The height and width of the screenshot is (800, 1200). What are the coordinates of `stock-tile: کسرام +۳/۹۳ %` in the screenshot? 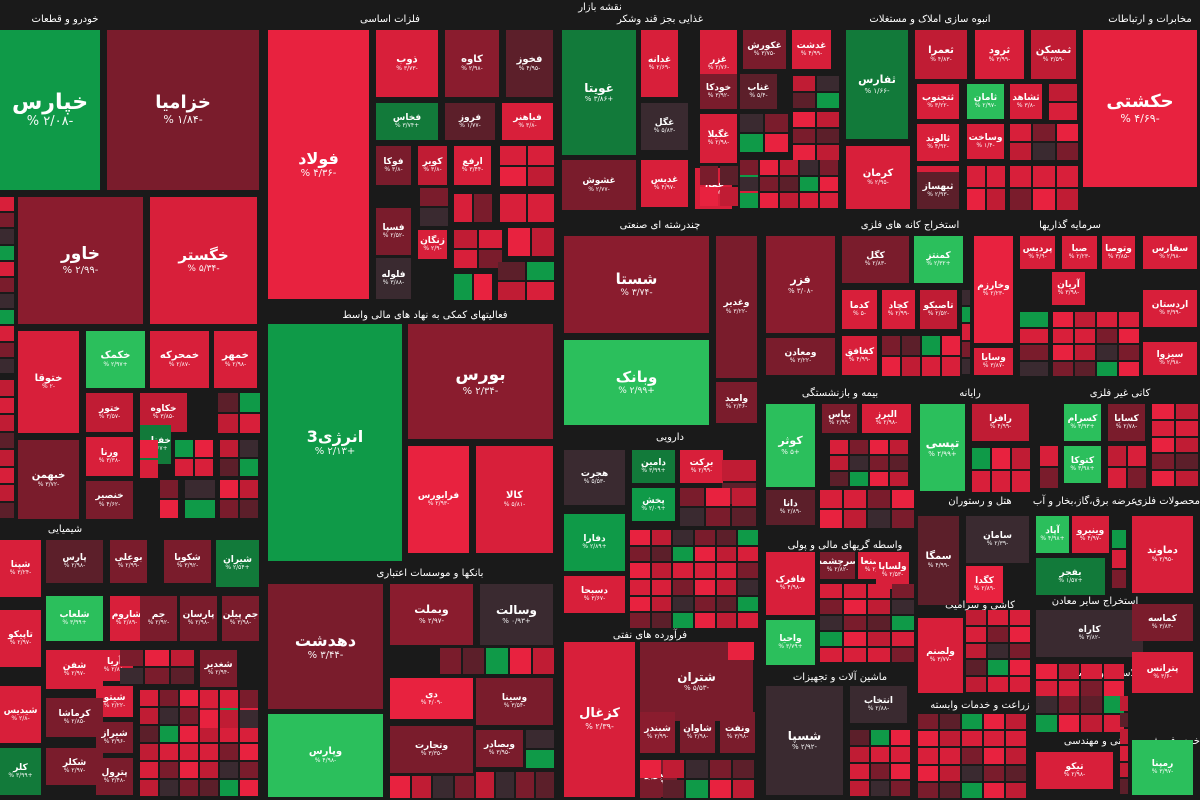 It's located at (1082, 422).